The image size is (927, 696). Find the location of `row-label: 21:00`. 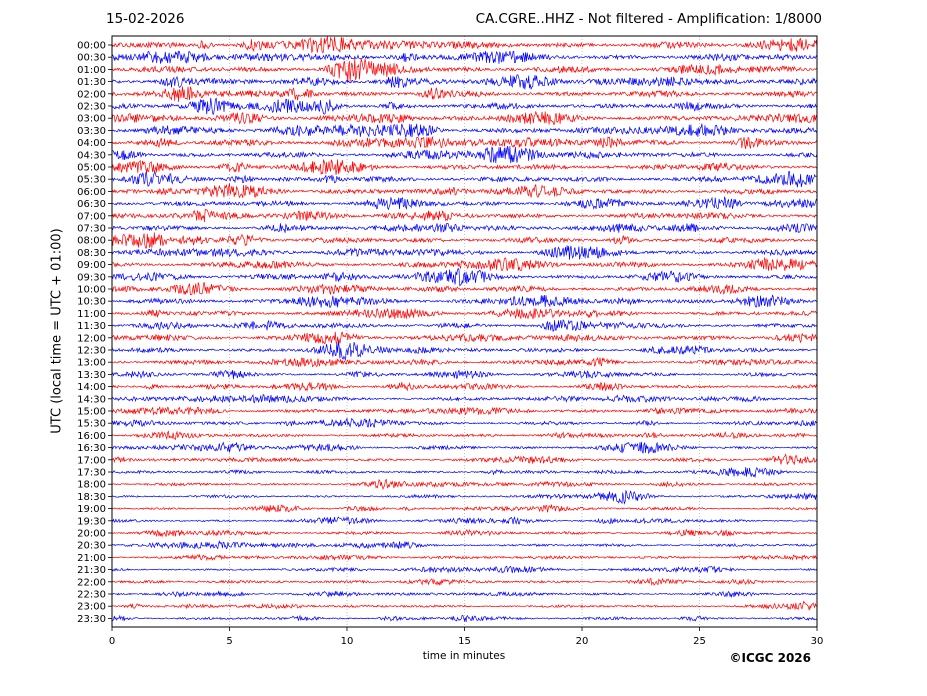

row-label: 21:00 is located at coordinates (91, 558).